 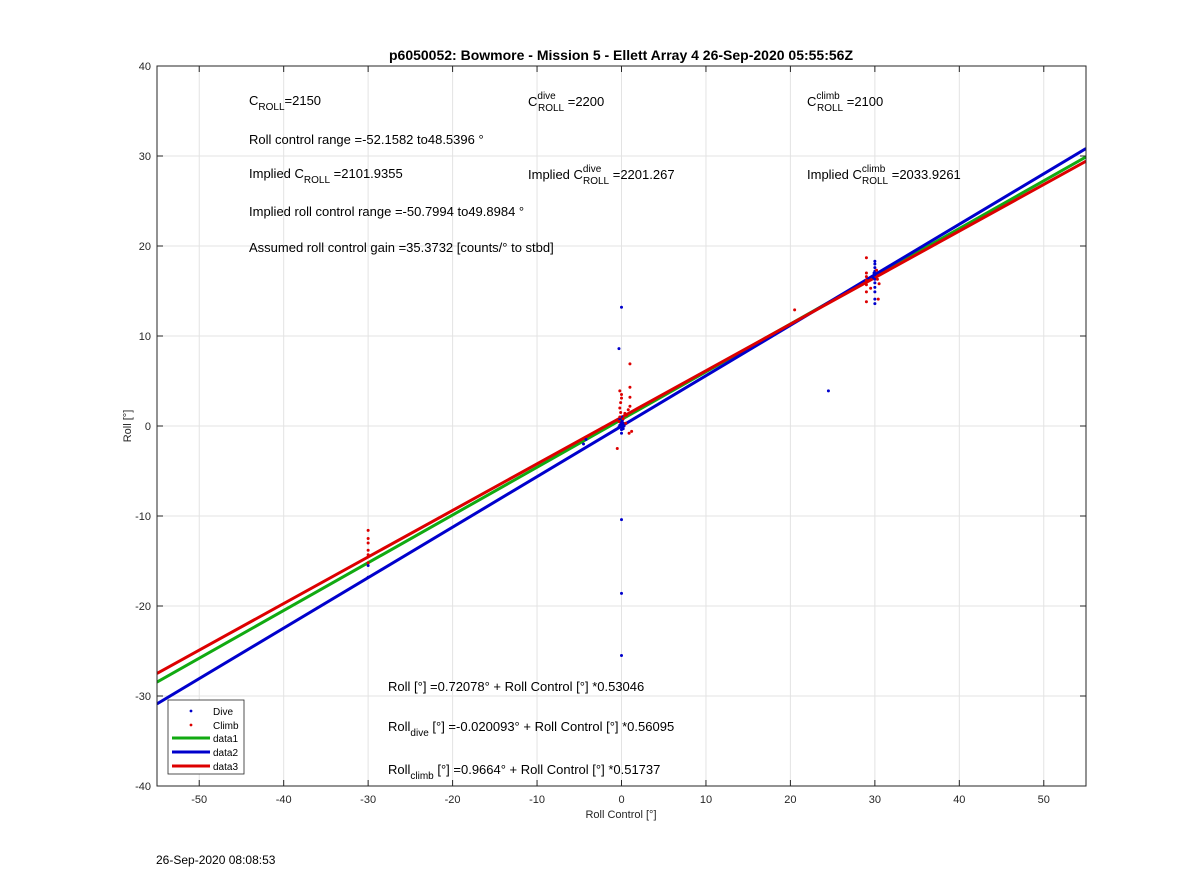 What do you see at coordinates (706, 800) in the screenshot?
I see `x-tick-label: 10` at bounding box center [706, 800].